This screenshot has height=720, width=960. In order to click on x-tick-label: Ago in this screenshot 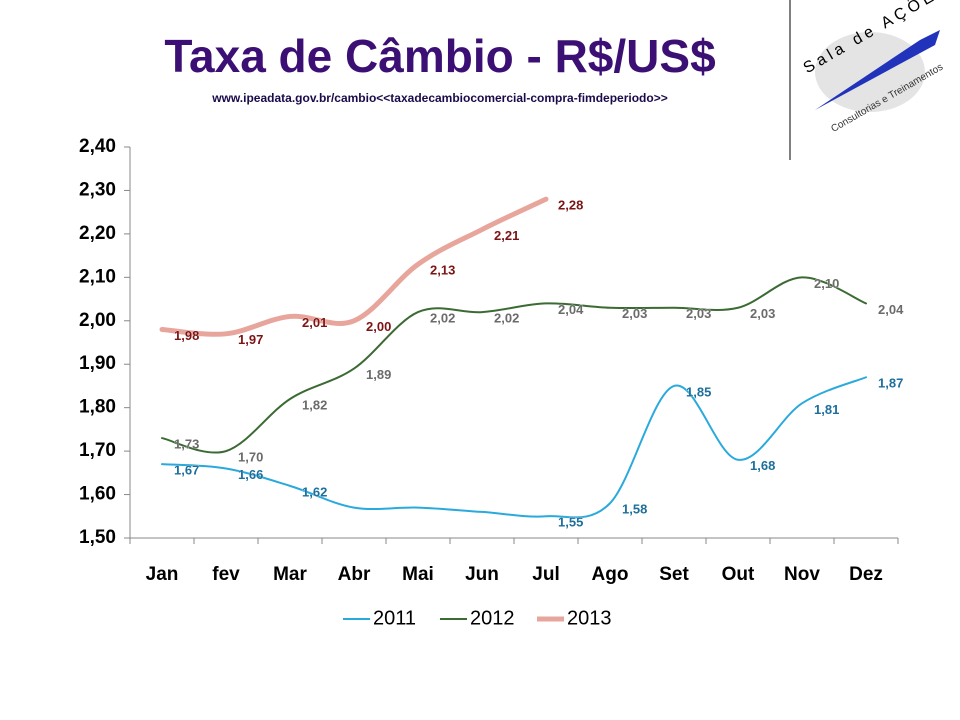, I will do `click(610, 574)`.